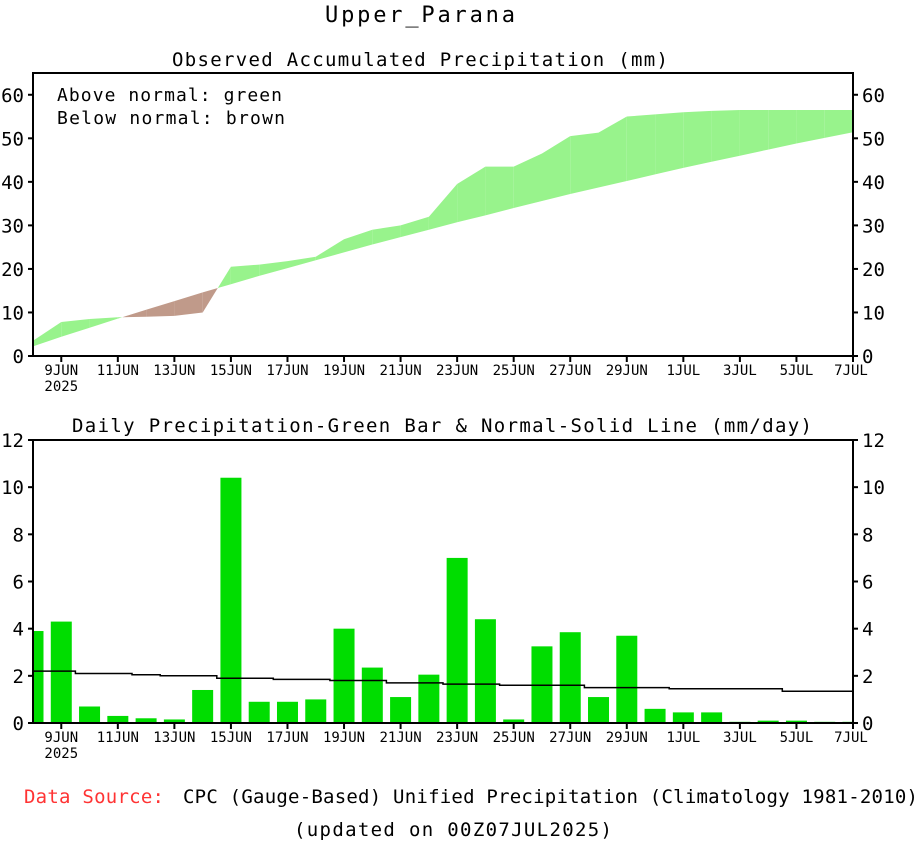 Image resolution: width=922 pixels, height=842 pixels. I want to click on x-tick-label: 9JUN, so click(61, 738).